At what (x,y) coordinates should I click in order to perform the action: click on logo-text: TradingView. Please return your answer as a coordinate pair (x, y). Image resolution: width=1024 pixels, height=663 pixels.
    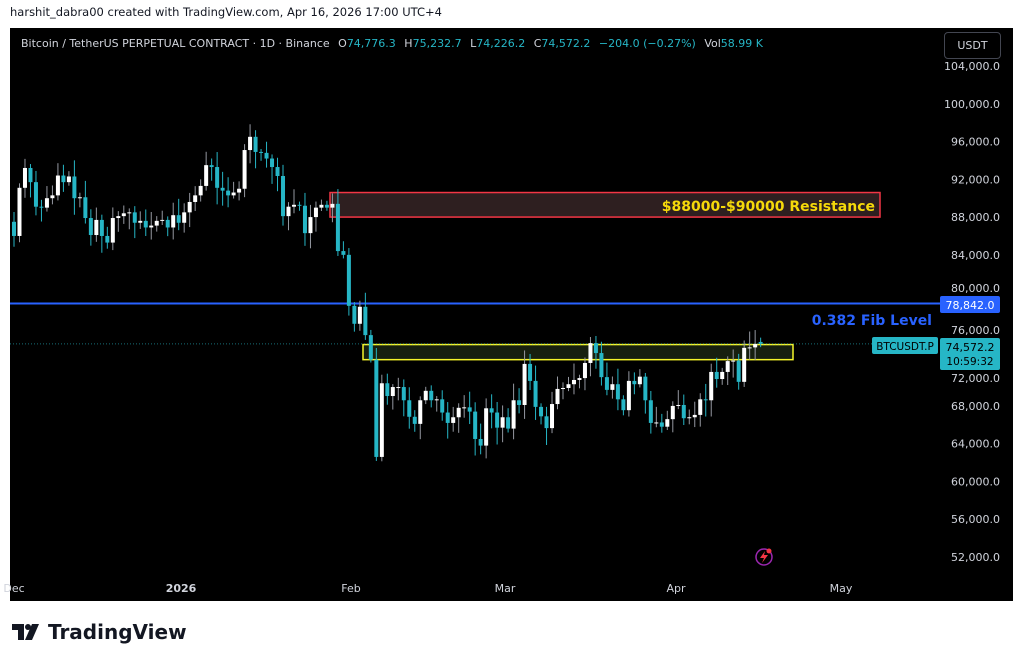
    Looking at the image, I should click on (117, 632).